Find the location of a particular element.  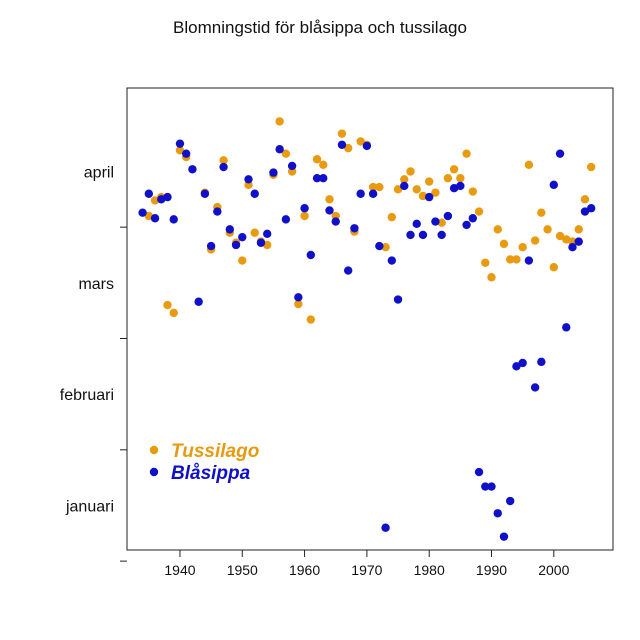

legend-label: Blåsippa is located at coordinates (211, 473).